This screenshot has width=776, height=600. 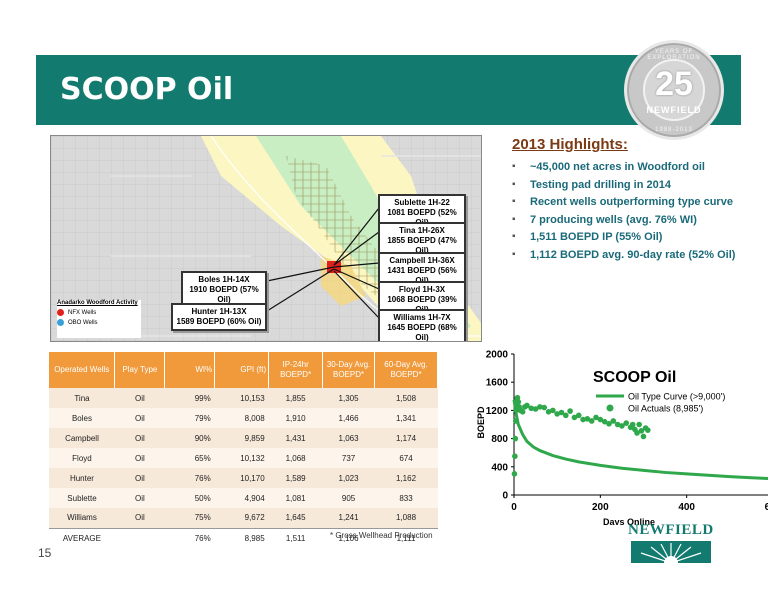 What do you see at coordinates (82, 498) in the screenshot?
I see `table-cell: Sublette` at bounding box center [82, 498].